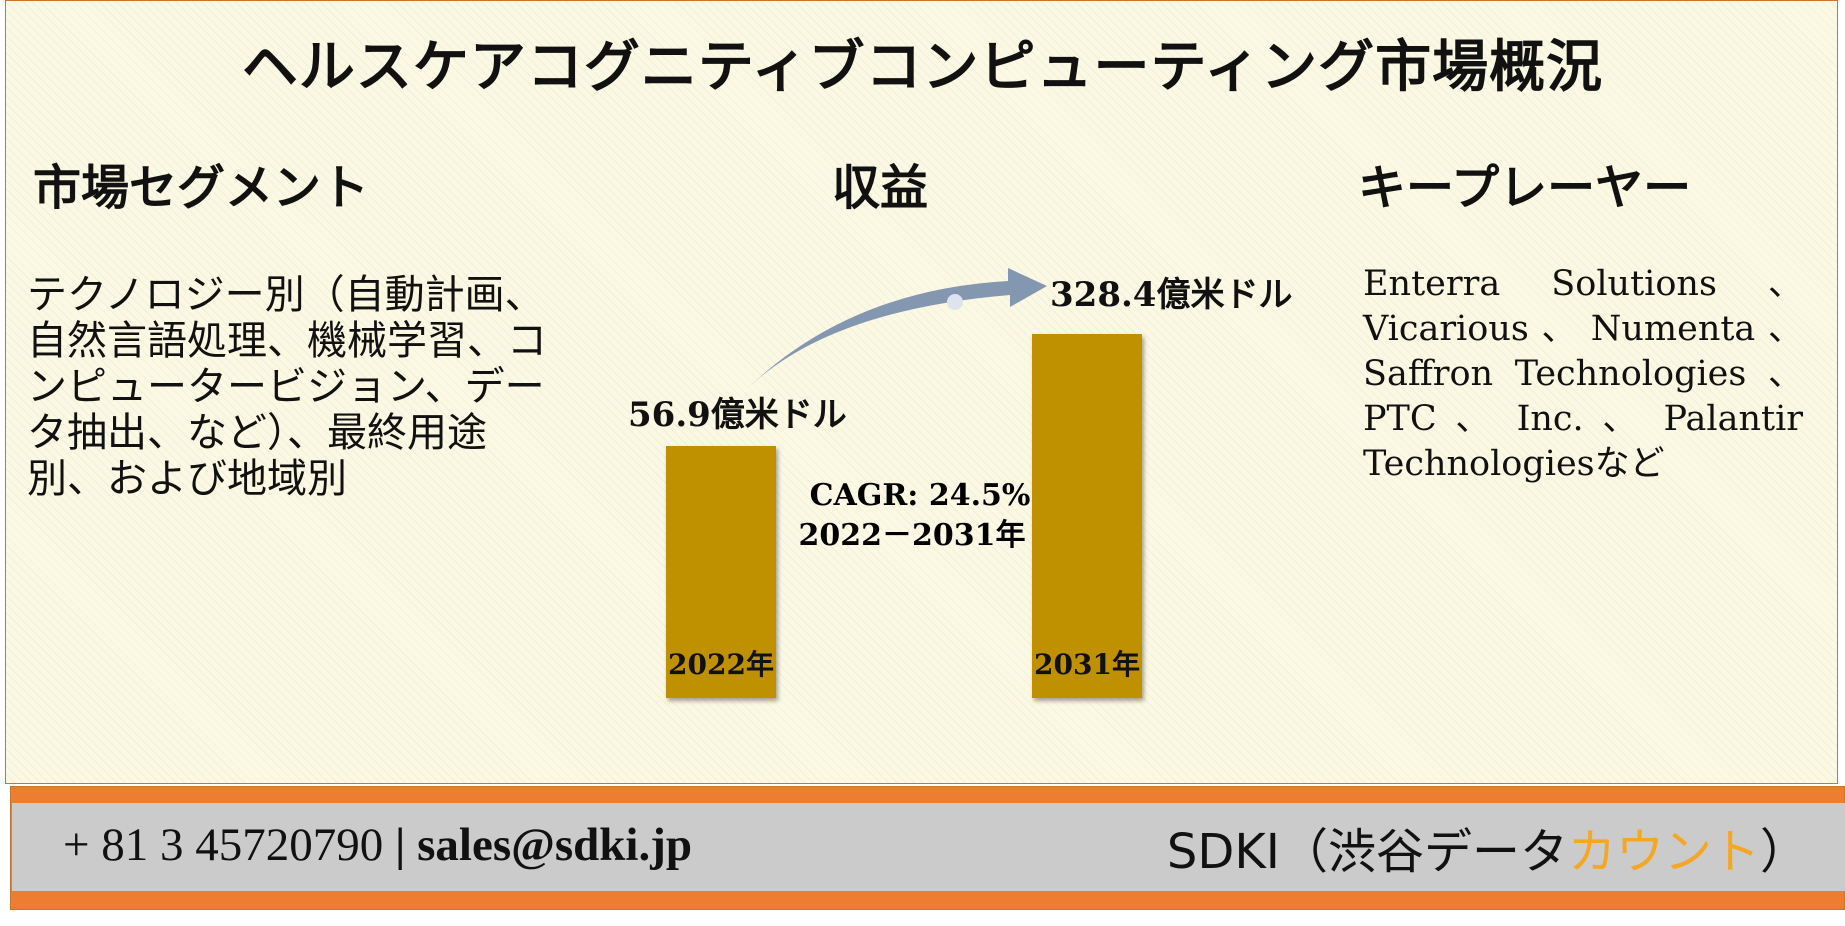 Image resolution: width=1845 pixels, height=926 pixels. What do you see at coordinates (223, 845) in the screenshot?
I see `phone-number: + 81 3 45720790` at bounding box center [223, 845].